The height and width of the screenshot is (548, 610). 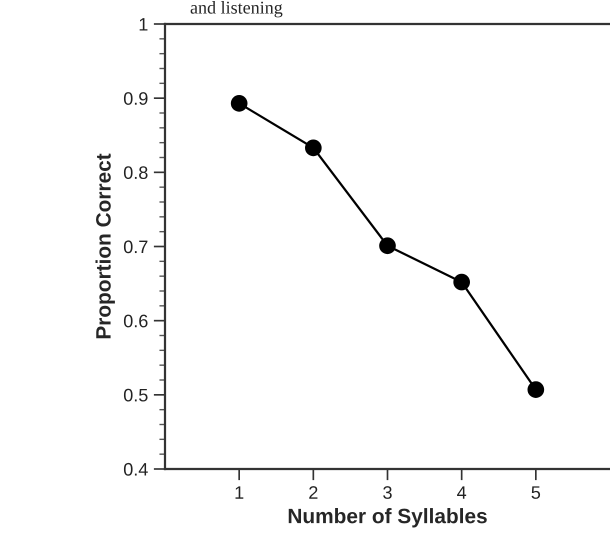 What do you see at coordinates (105, 246) in the screenshot?
I see `y-axis-title: Proportion Correct` at bounding box center [105, 246].